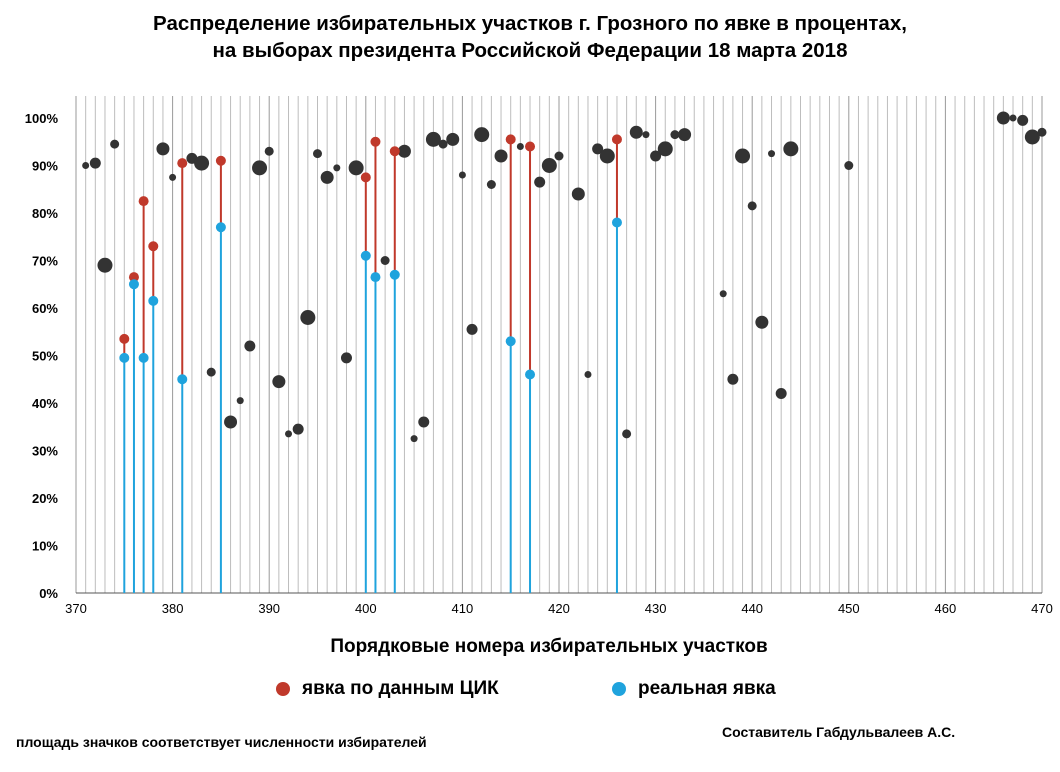  I want to click on y-tick-label: 30%, so click(45, 451).